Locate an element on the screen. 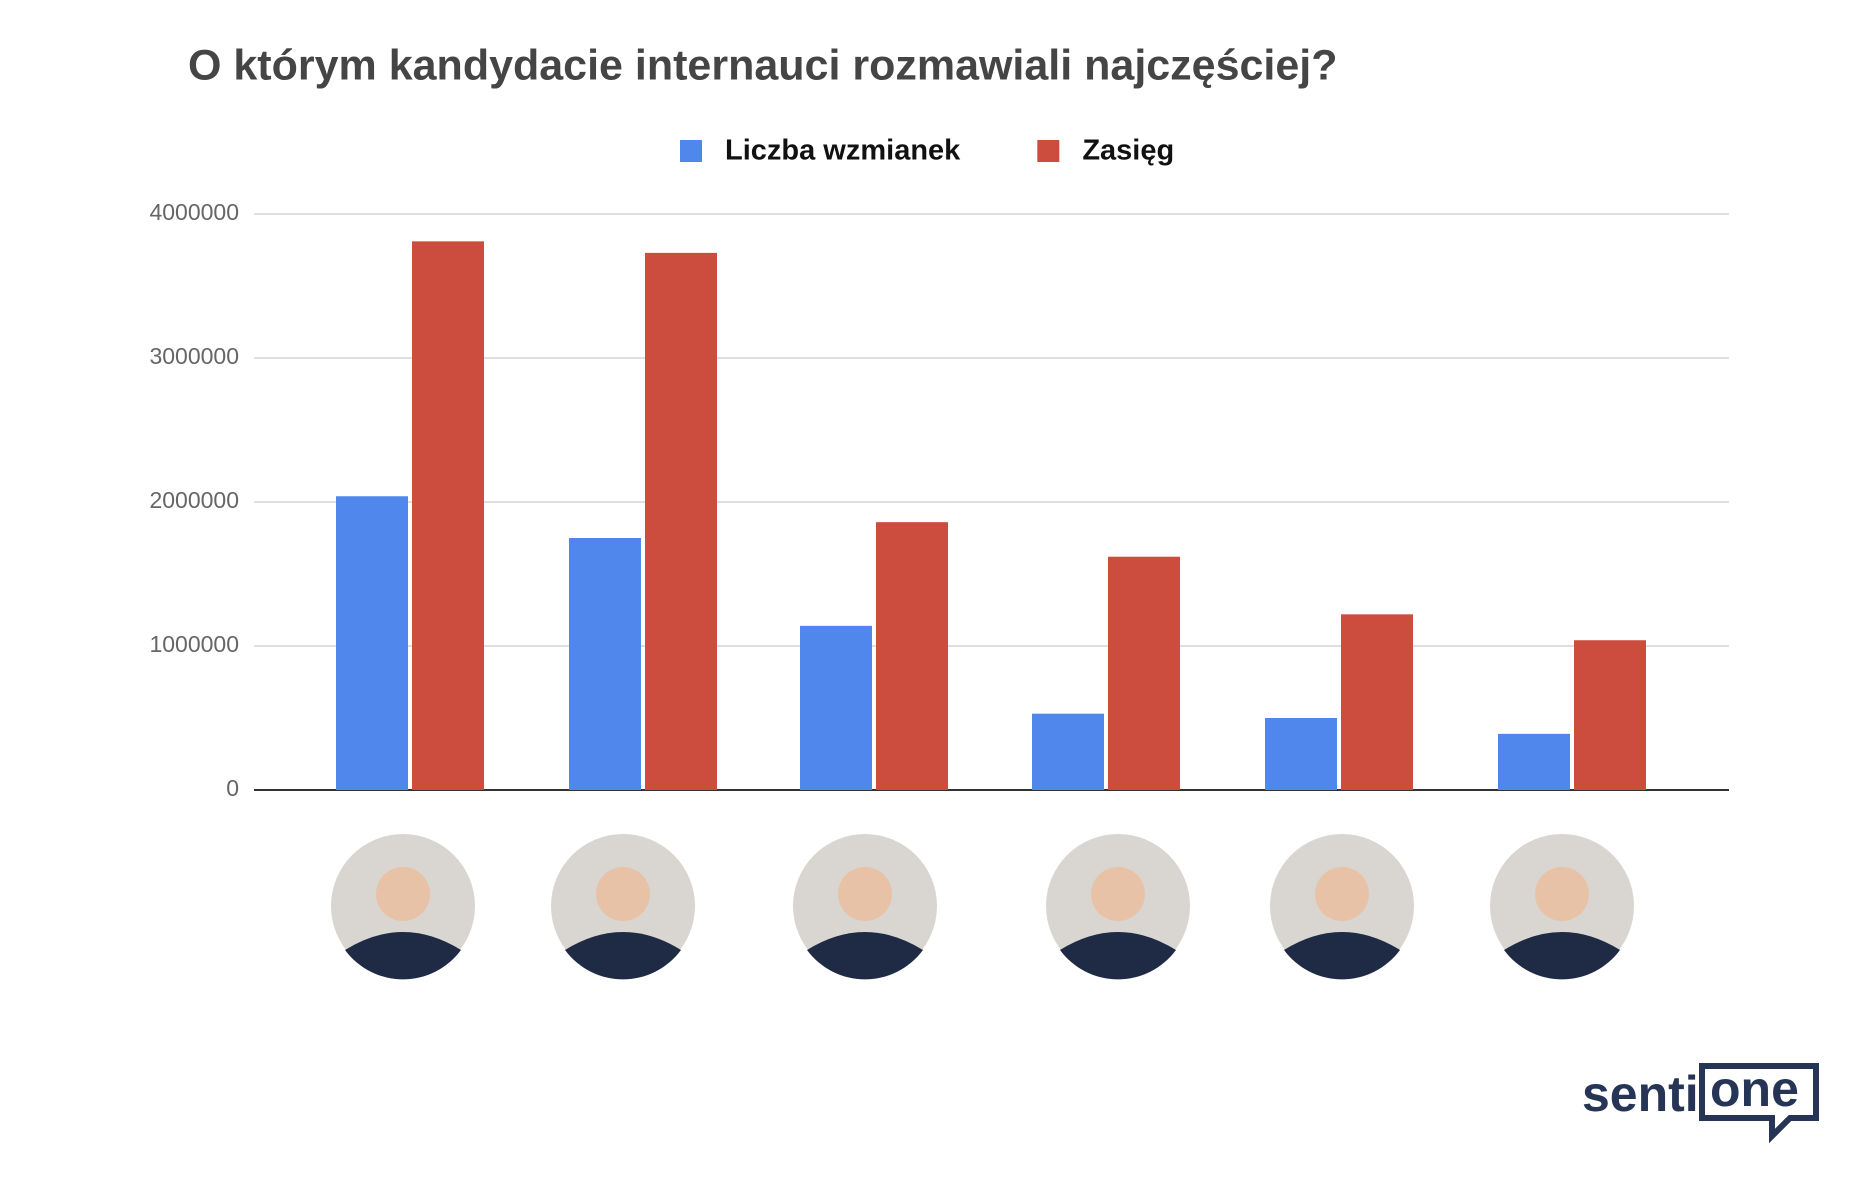 The width and height of the screenshot is (1860, 1182). y-tick-label: 1000000 is located at coordinates (194, 644).